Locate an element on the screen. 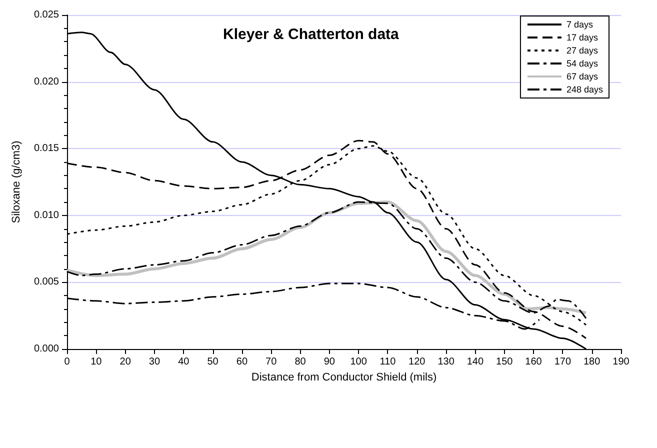 The image size is (657, 448). y-tick-label: 0.010 is located at coordinates (47, 215).